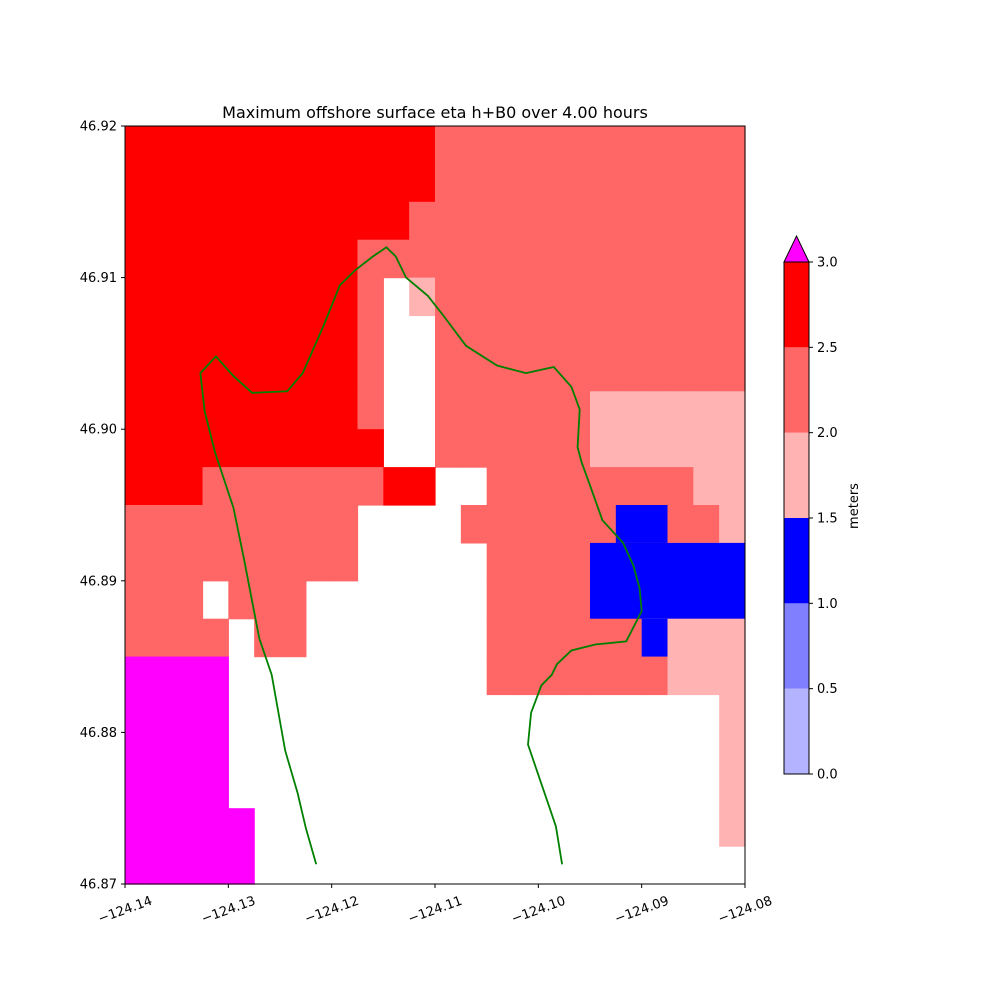 Image resolution: width=1000 pixels, height=1000 pixels. Describe the element at coordinates (98, 885) in the screenshot. I see `y-tick-label: 46.87` at that location.